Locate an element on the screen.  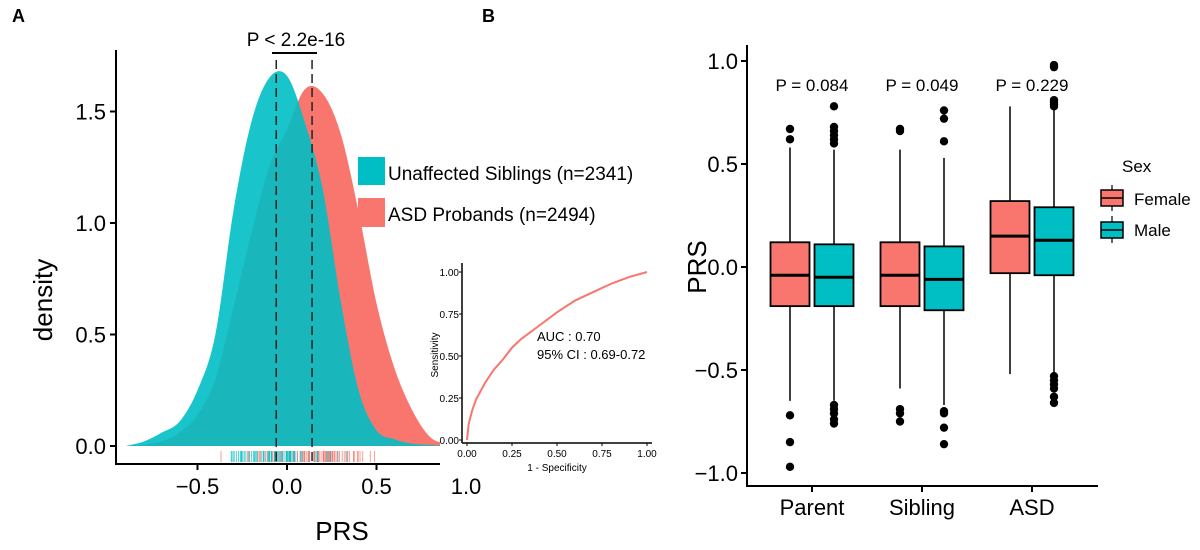
mean-lines is located at coordinates (294, 261).